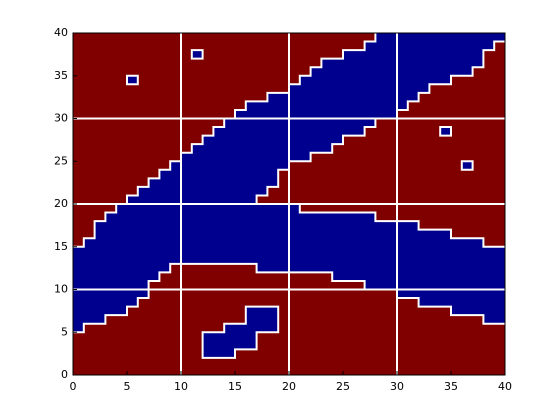 The height and width of the screenshot is (420, 560). What do you see at coordinates (397, 386) in the screenshot?
I see `x-tick-label: 30` at bounding box center [397, 386].